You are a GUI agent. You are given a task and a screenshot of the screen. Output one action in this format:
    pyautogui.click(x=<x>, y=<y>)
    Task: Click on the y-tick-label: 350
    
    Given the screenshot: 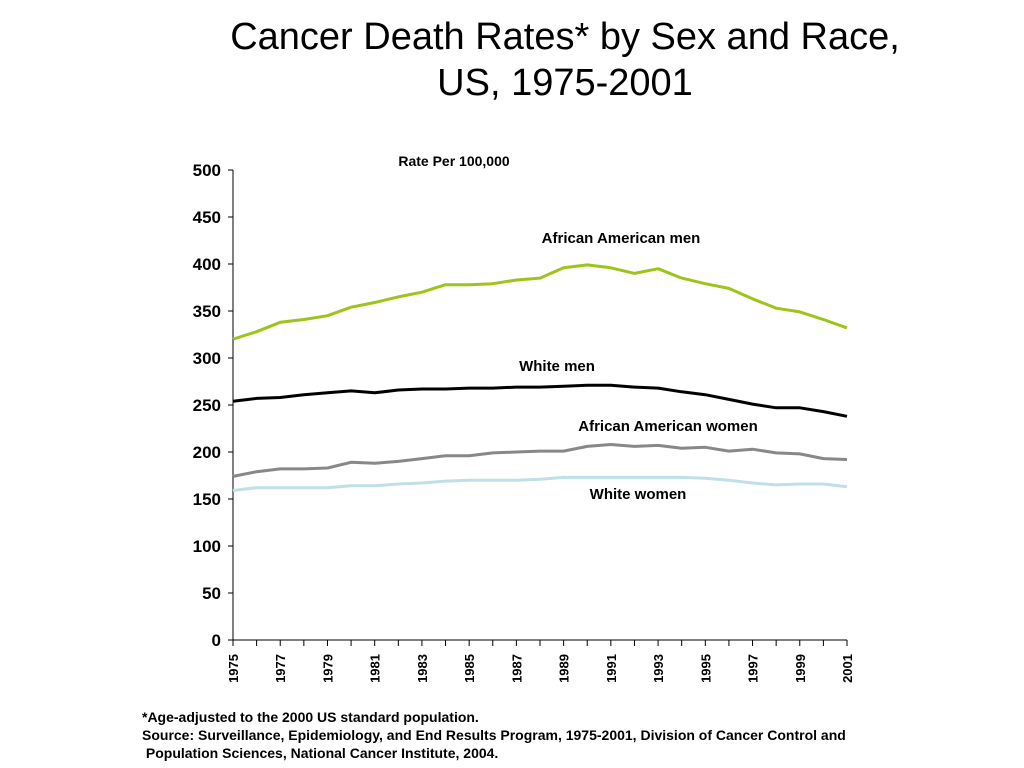 What is the action you would take?
    pyautogui.click(x=207, y=311)
    